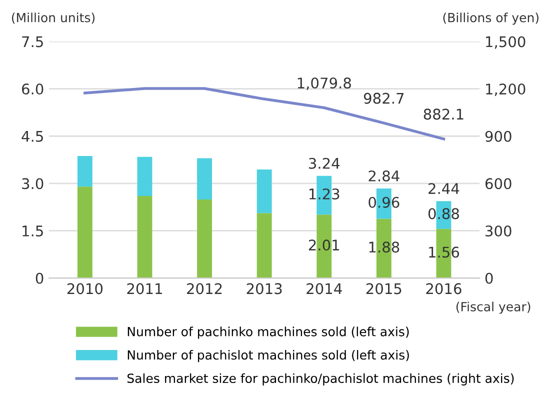  What do you see at coordinates (324, 288) in the screenshot?
I see `x-tick-label: 2014` at bounding box center [324, 288].